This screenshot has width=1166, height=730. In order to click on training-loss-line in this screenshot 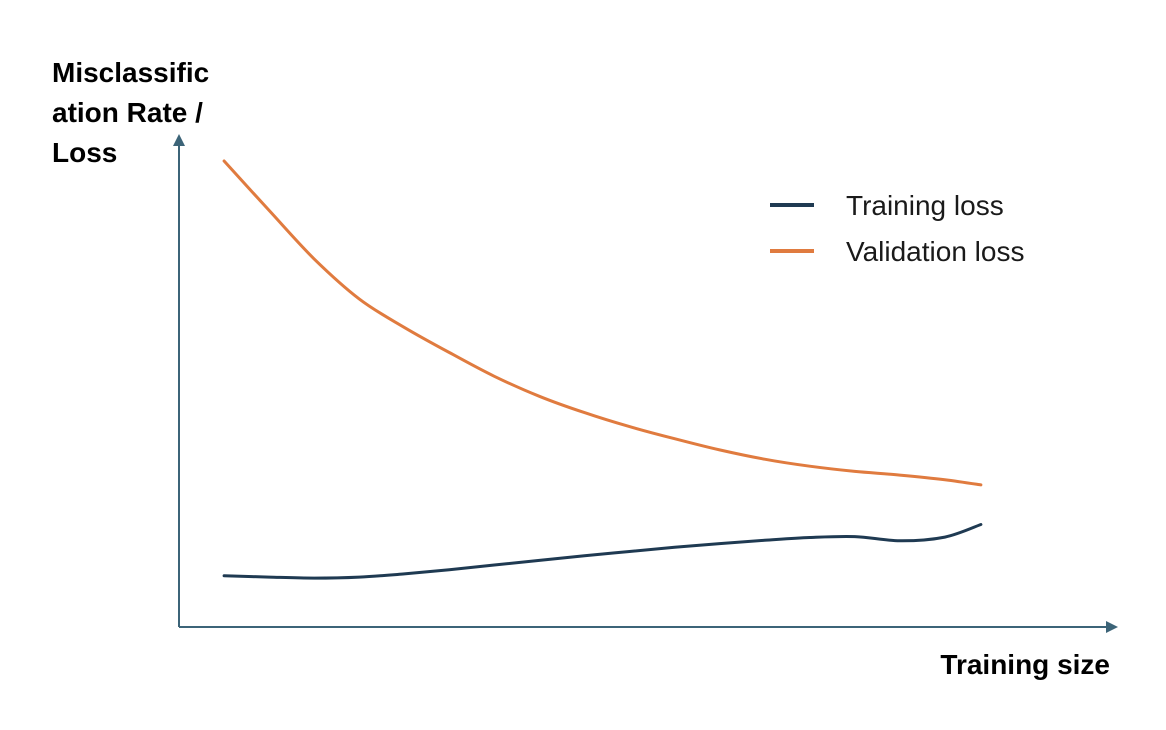, I will do `click(602, 551)`.